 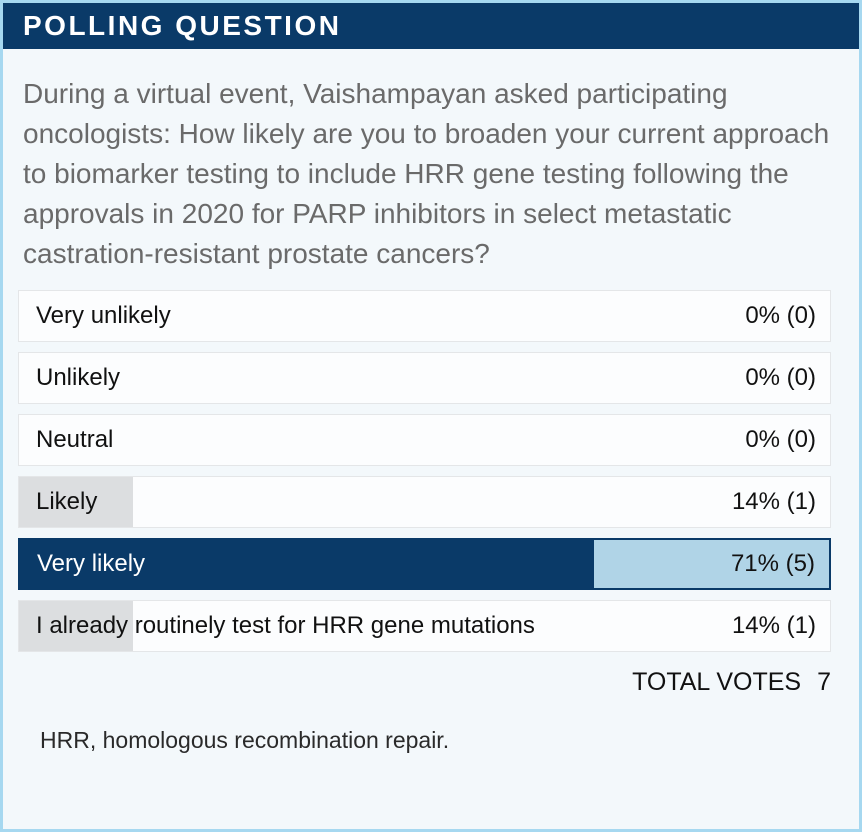 What do you see at coordinates (78, 377) in the screenshot?
I see `poll-option-label: Unlikely` at bounding box center [78, 377].